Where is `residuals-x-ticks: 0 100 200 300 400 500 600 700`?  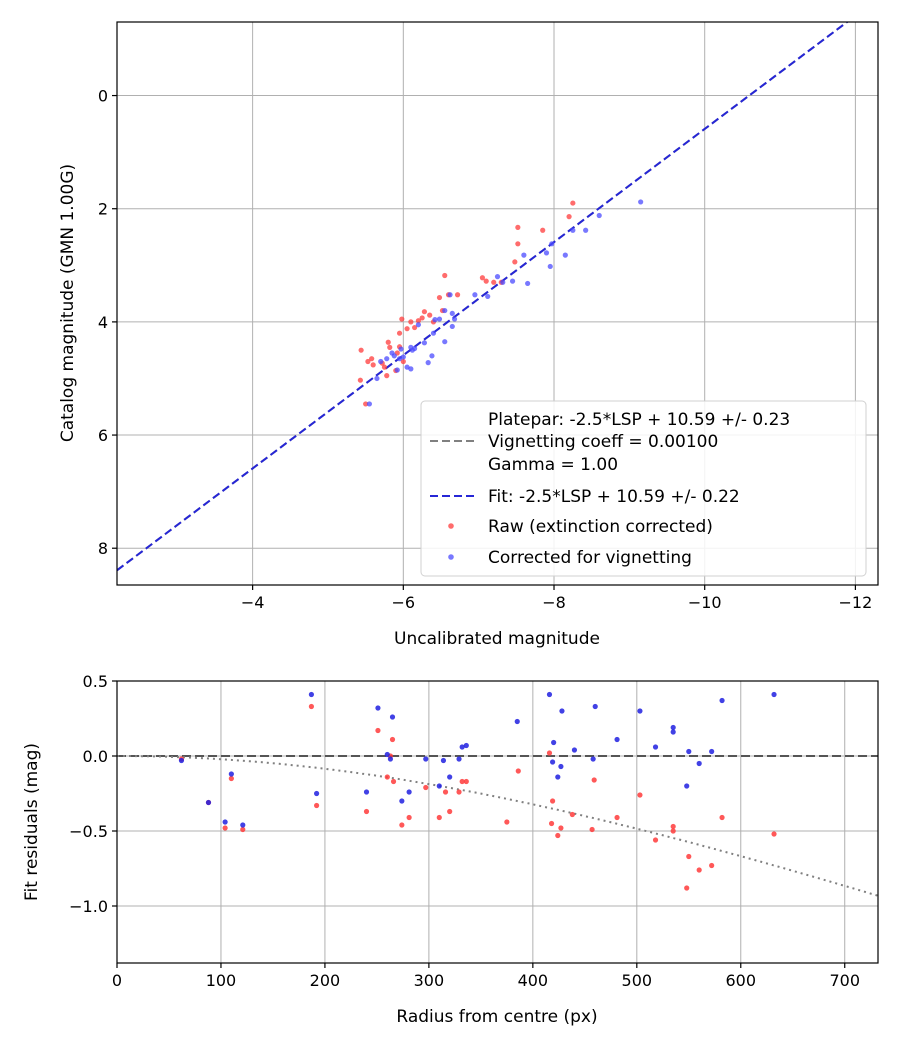
residuals-x-ticks: 0 100 200 300 400 500 600 700 is located at coordinates (486, 976).